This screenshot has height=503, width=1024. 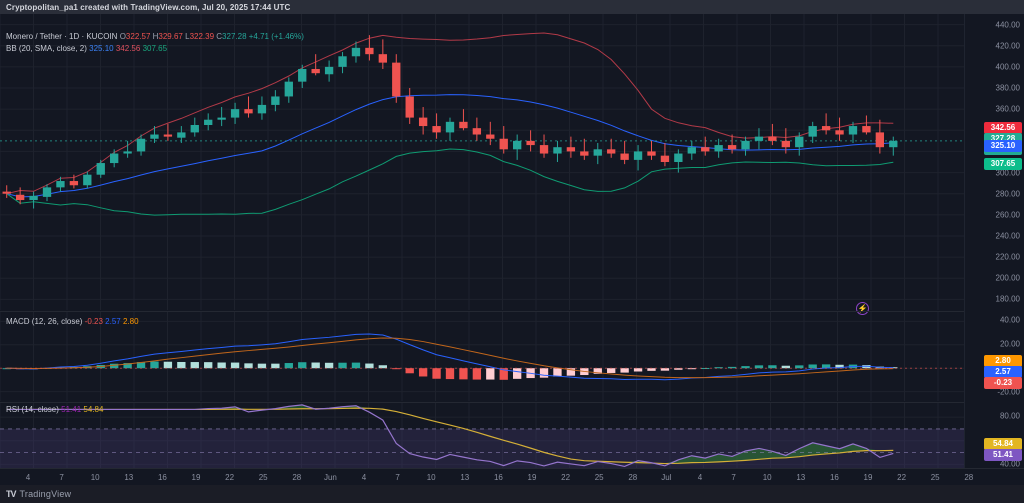 What do you see at coordinates (666, 477) in the screenshot?
I see `time-axis-label: Jul` at bounding box center [666, 477].